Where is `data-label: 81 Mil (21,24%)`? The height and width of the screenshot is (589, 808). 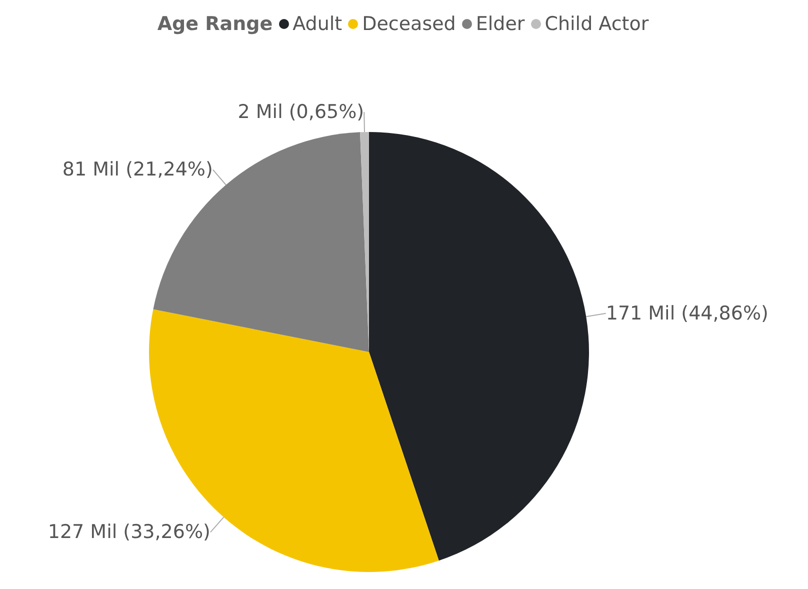 data-label: 81 Mil (21,24%) is located at coordinates (137, 169).